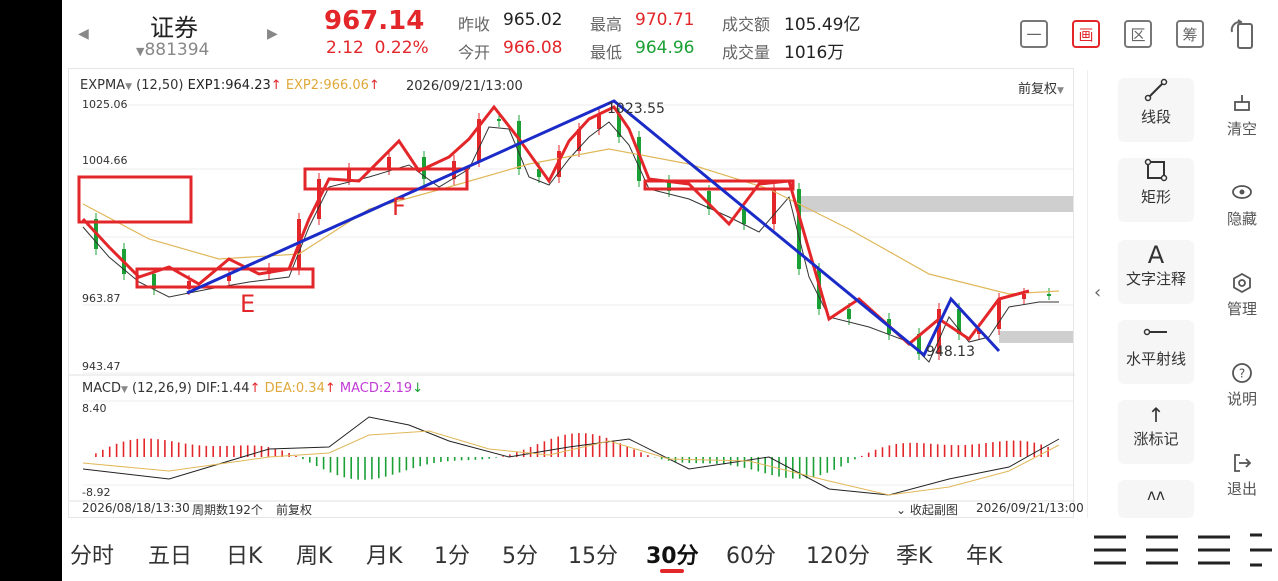  What do you see at coordinates (314, 556) in the screenshot?
I see `timeframe-tab: 周K` at bounding box center [314, 556].